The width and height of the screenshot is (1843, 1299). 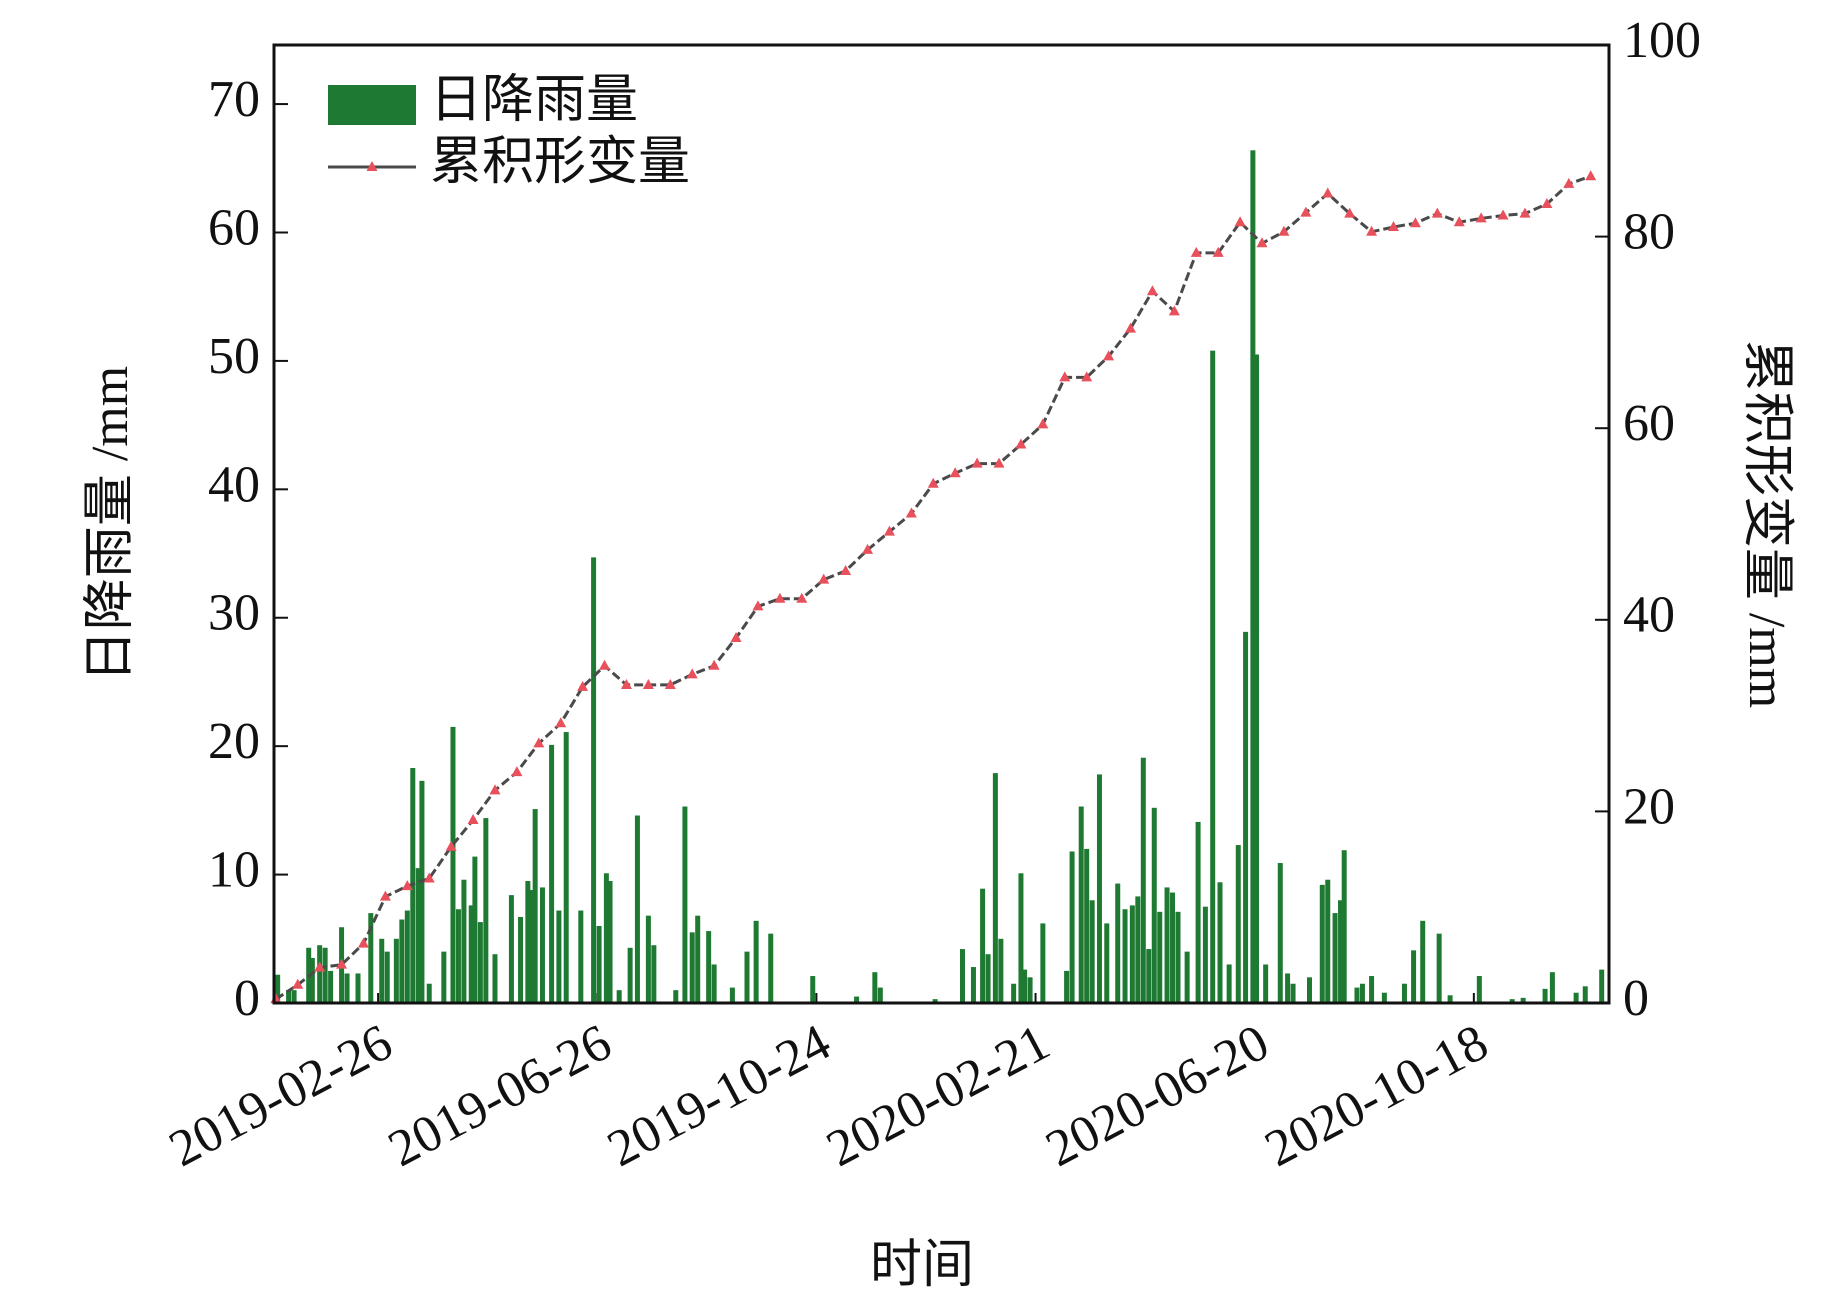 What do you see at coordinates (1662, 40) in the screenshot?
I see `y2-tick-label: 100` at bounding box center [1662, 40].